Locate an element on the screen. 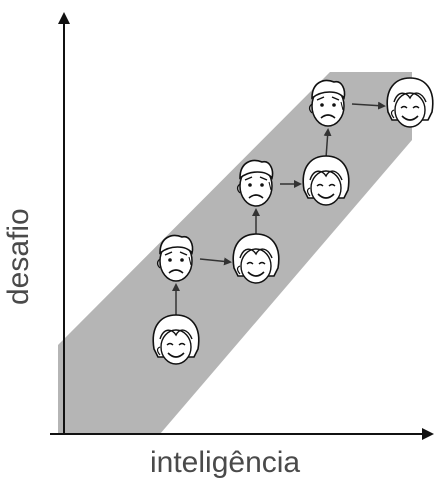  arrow-up is located at coordinates (327, 143).